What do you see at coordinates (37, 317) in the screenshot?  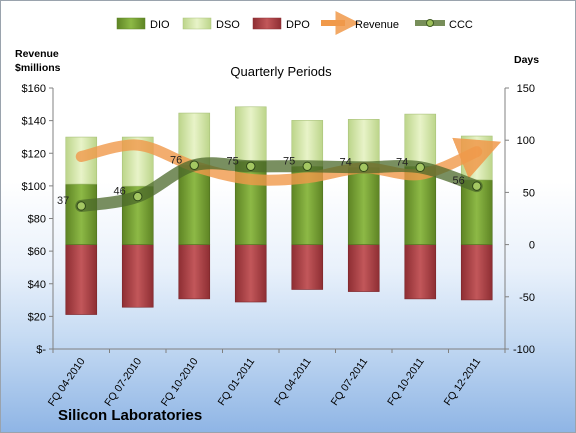 I see `left-tick-label: $20` at bounding box center [37, 317].